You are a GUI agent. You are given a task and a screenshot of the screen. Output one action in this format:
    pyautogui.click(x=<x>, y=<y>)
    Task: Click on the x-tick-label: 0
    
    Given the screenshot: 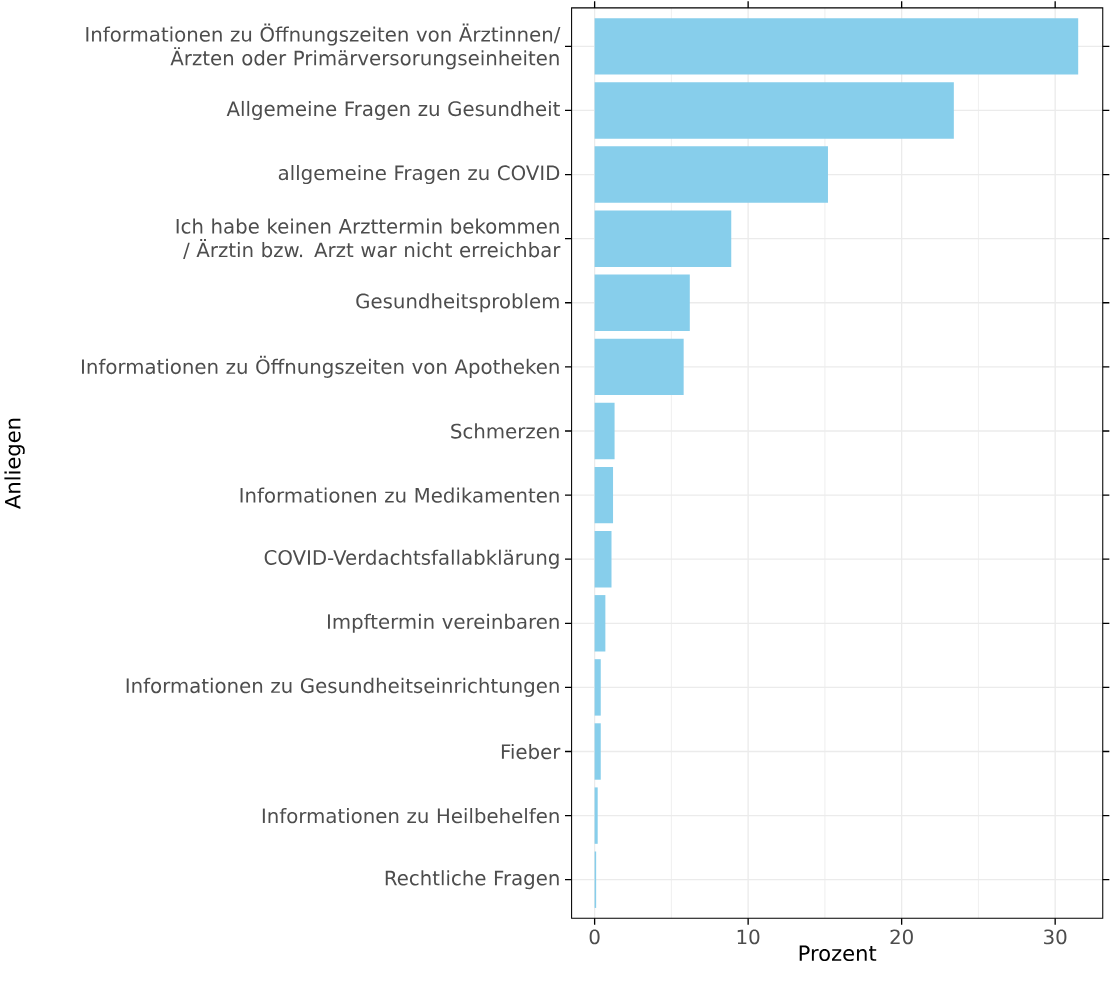 What is the action you would take?
    pyautogui.click(x=594, y=937)
    